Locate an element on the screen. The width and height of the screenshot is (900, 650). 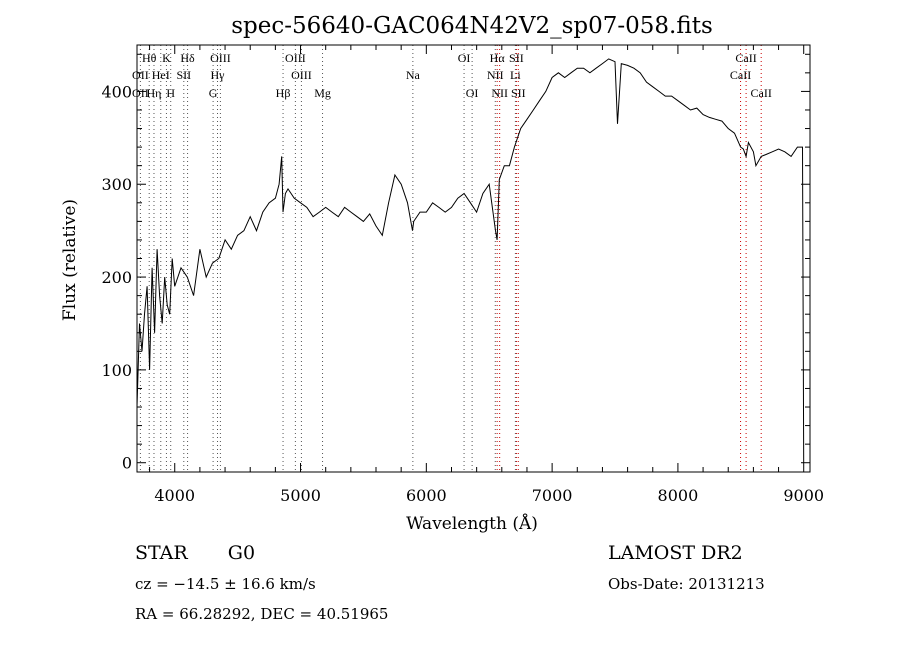
x-tick-label: 8000 is located at coordinates (678, 495).